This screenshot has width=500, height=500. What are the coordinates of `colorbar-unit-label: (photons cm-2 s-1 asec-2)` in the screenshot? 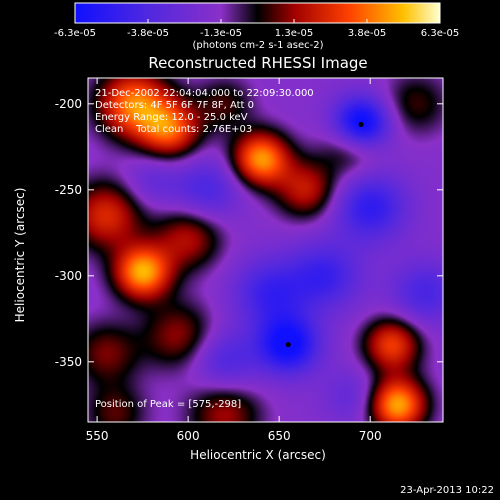 It's located at (257, 45).